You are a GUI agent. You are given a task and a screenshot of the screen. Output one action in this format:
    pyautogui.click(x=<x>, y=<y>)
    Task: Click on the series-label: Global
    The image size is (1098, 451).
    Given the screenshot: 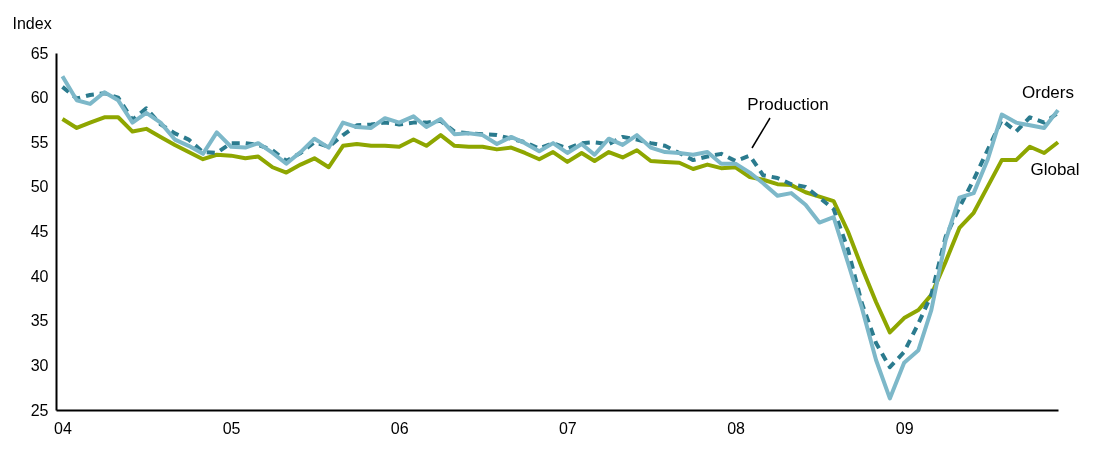 What is the action you would take?
    pyautogui.click(x=1055, y=169)
    